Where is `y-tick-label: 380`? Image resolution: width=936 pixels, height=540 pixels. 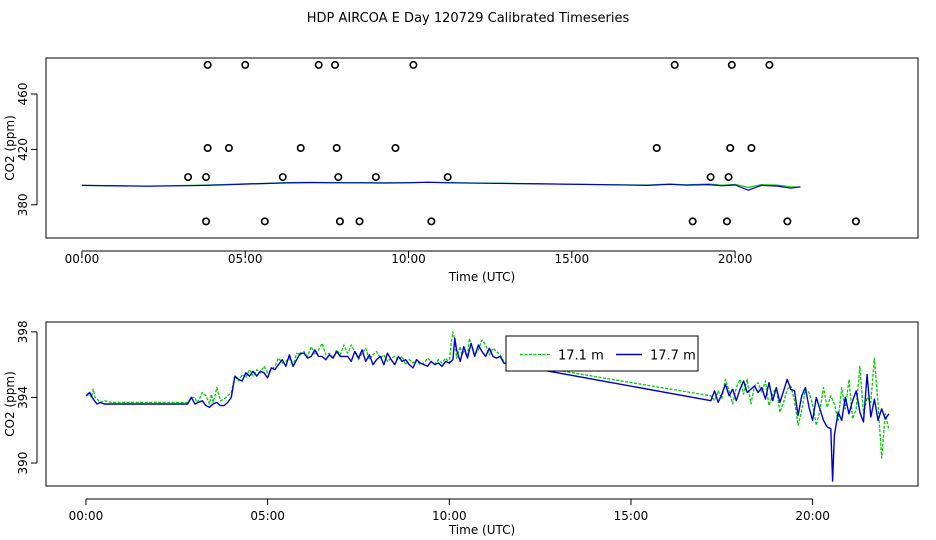 y-tick-label: 380 is located at coordinates (23, 204).